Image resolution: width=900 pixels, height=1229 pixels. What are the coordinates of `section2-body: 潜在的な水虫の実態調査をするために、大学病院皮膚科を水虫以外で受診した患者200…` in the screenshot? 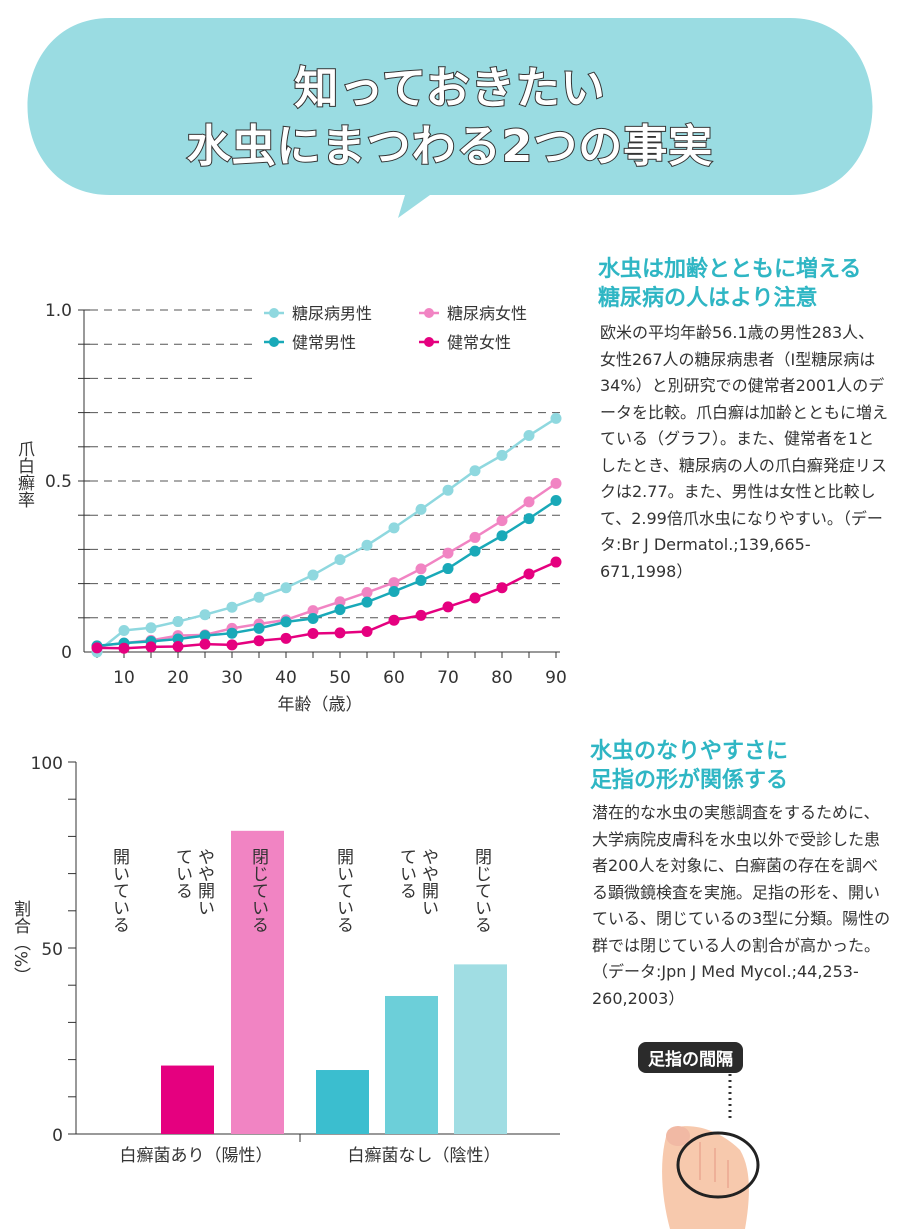 It's located at (741, 905).